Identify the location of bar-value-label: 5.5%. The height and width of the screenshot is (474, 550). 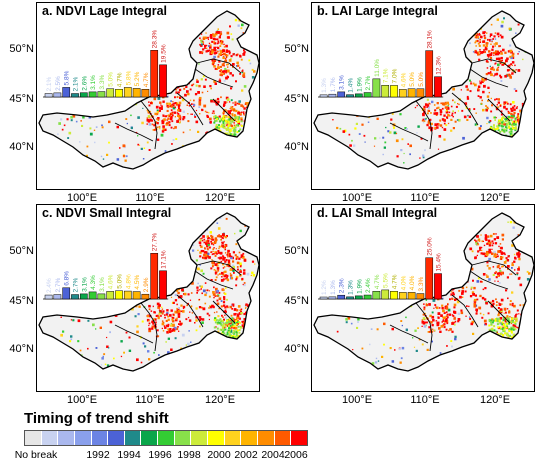
(386, 280).